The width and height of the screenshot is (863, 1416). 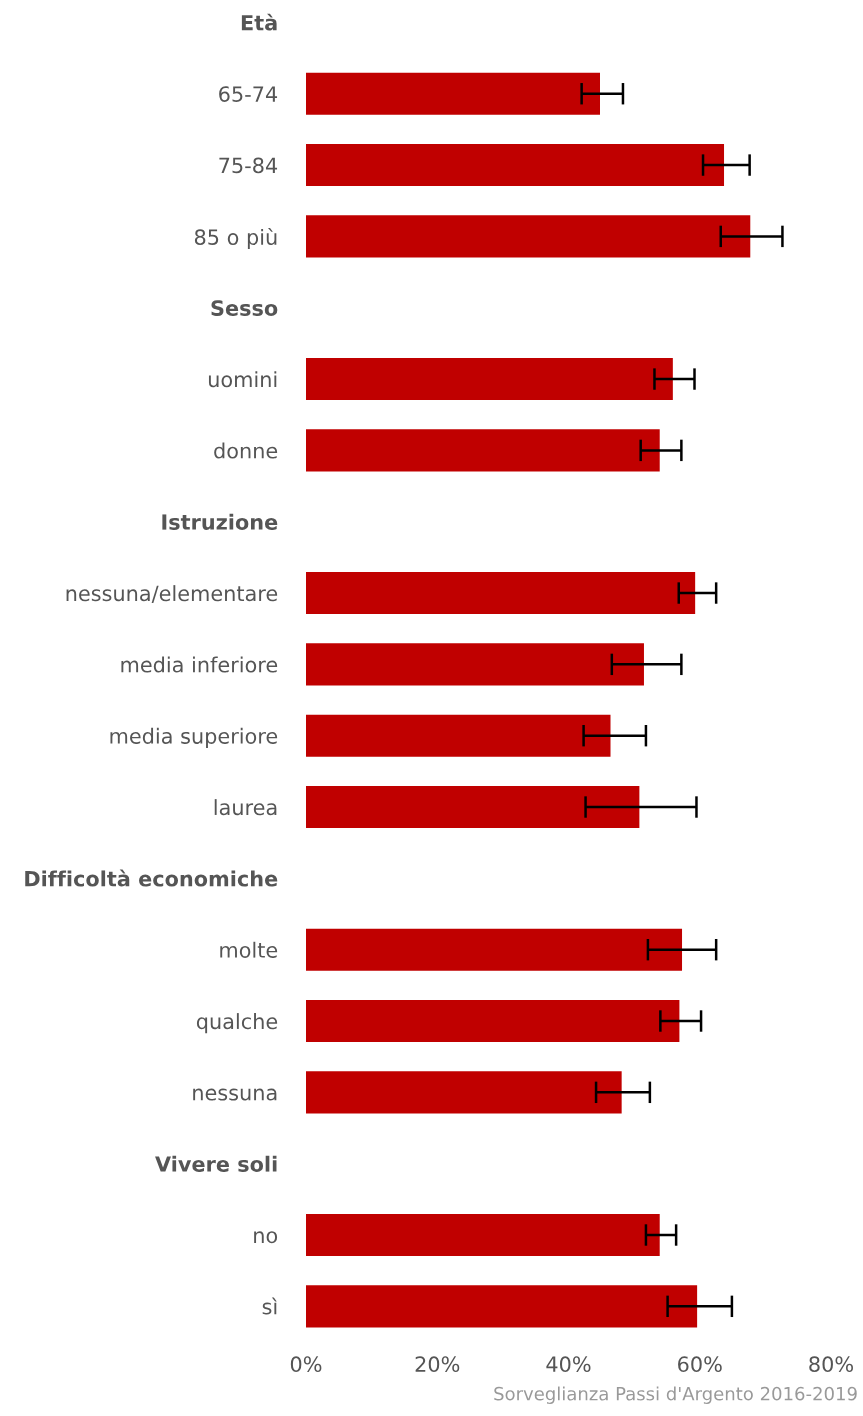 I want to click on y-tick-label: uomini, so click(x=242, y=379).